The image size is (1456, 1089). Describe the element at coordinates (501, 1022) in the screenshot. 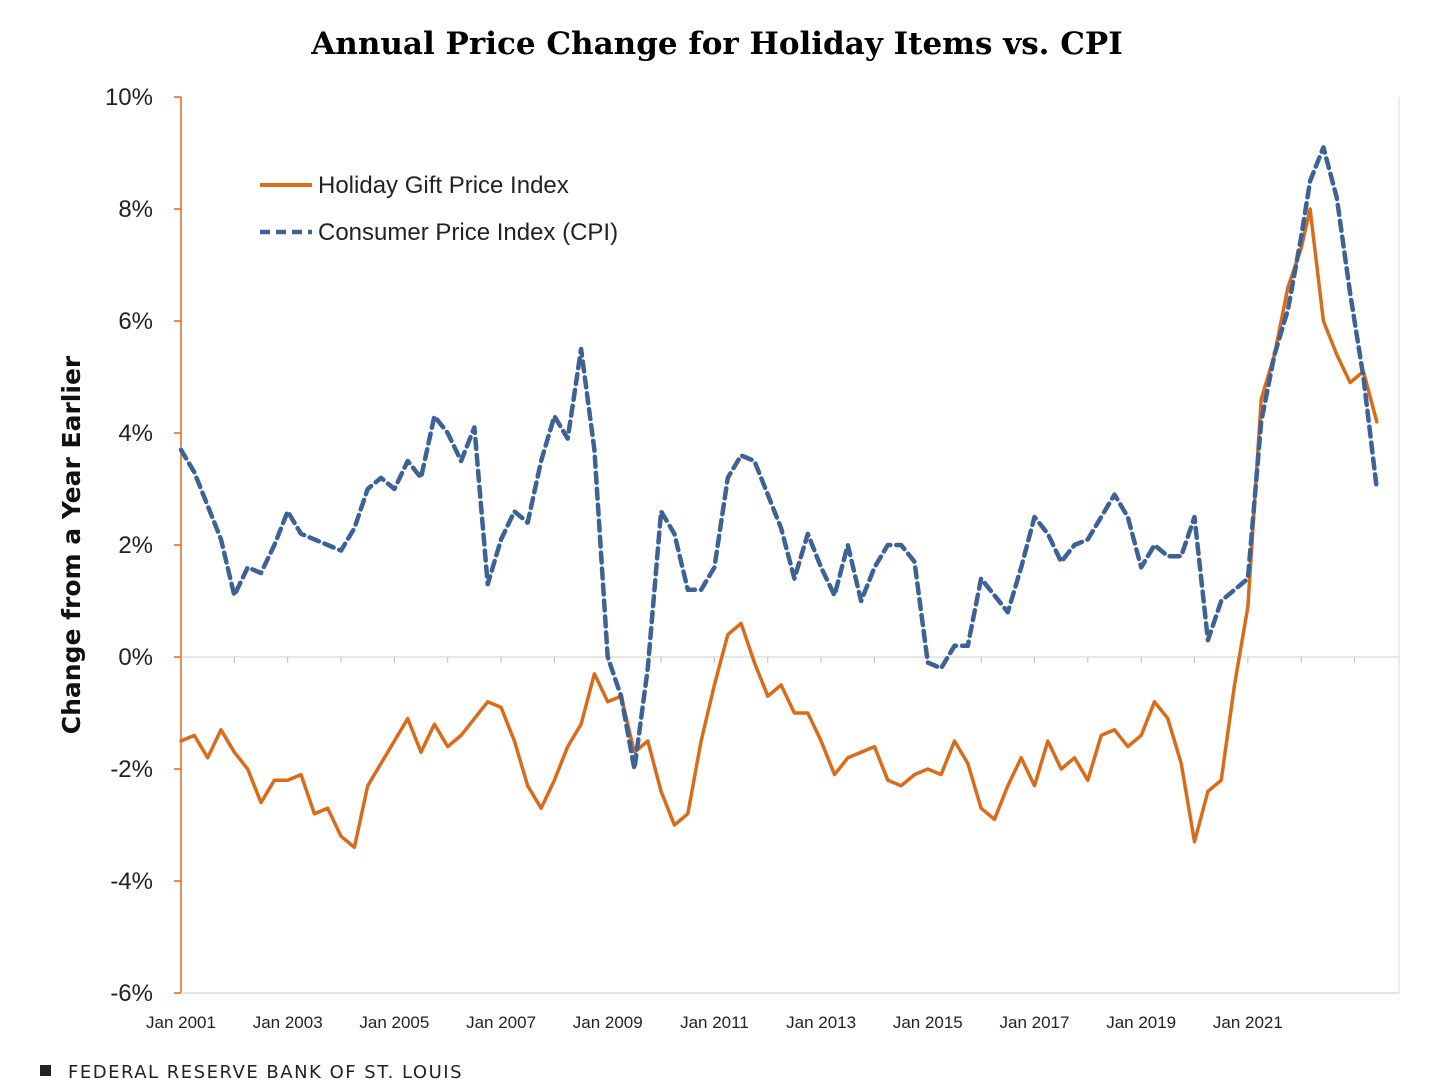

I see `x-tick-label: Jan 2007` at that location.